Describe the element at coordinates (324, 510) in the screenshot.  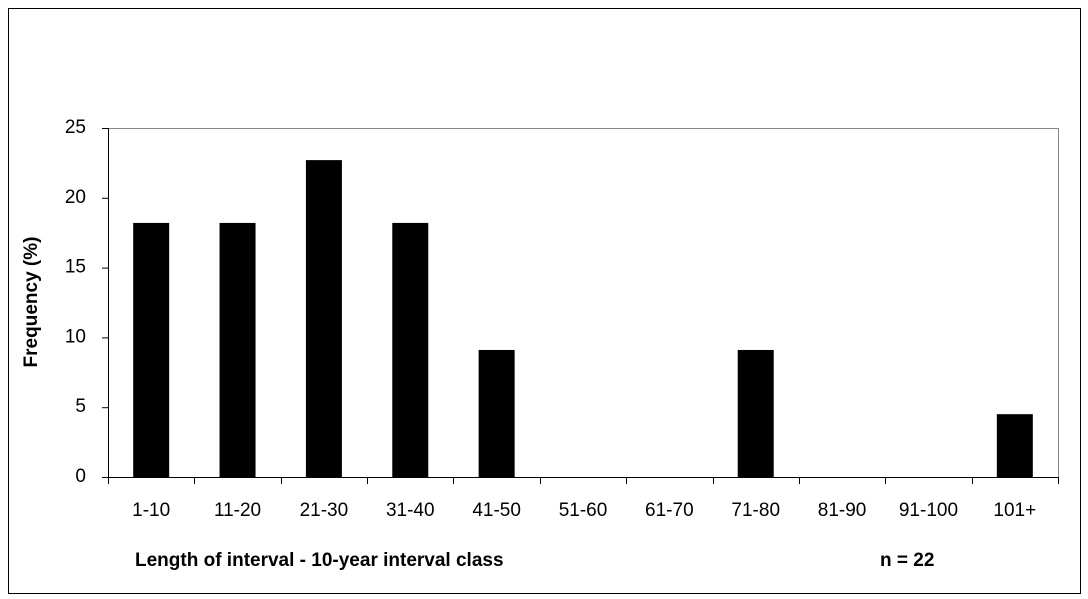
I see `x-tick-label: 21-30` at that location.